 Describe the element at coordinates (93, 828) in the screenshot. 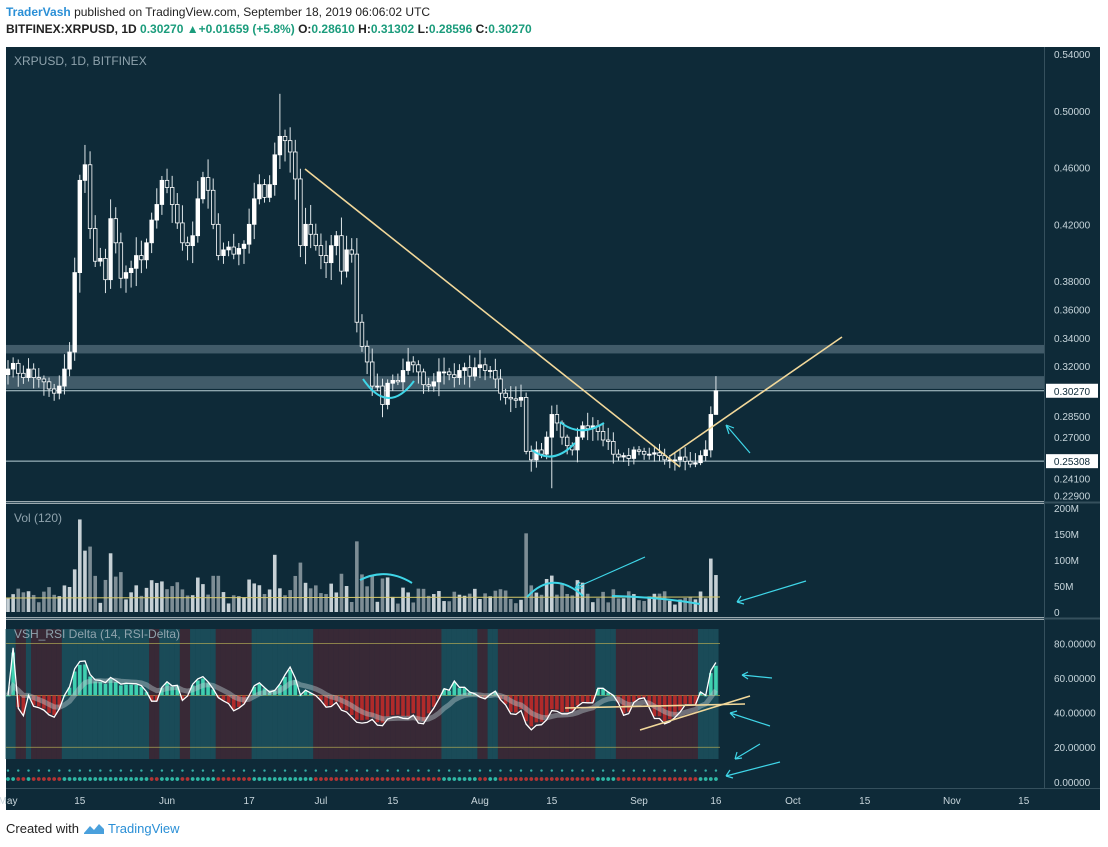

I see `tradingview-logo-icon` at that location.